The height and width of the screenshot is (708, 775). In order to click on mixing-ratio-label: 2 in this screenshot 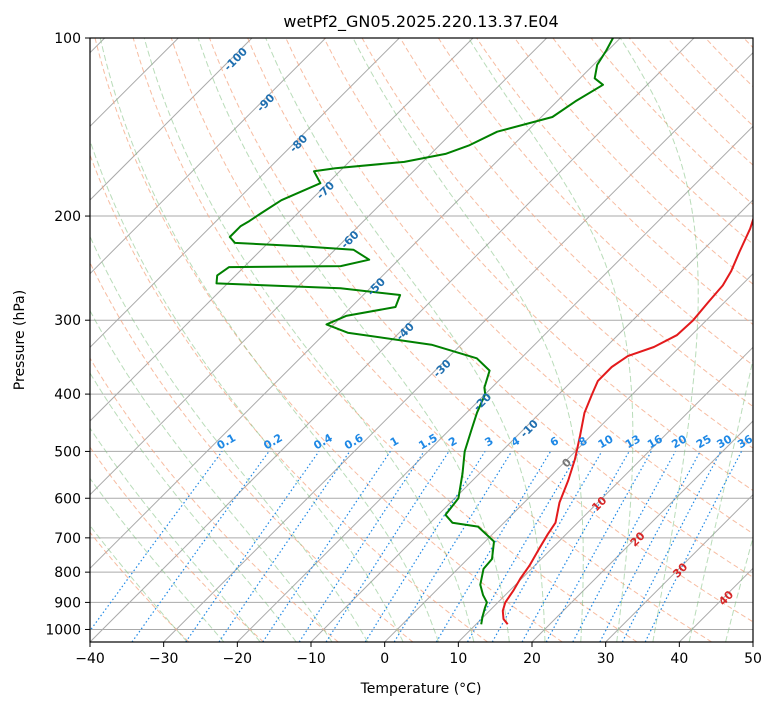, I will do `click(452, 441)`.